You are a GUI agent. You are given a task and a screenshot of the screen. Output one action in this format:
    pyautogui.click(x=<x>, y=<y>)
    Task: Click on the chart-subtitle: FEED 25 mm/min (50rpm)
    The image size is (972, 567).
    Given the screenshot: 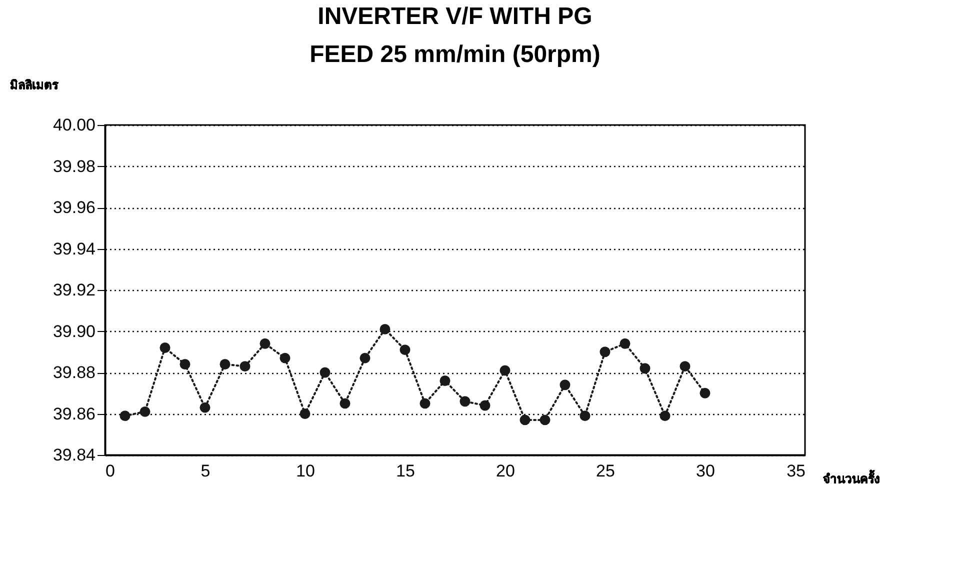 What is the action you would take?
    pyautogui.click(x=455, y=54)
    